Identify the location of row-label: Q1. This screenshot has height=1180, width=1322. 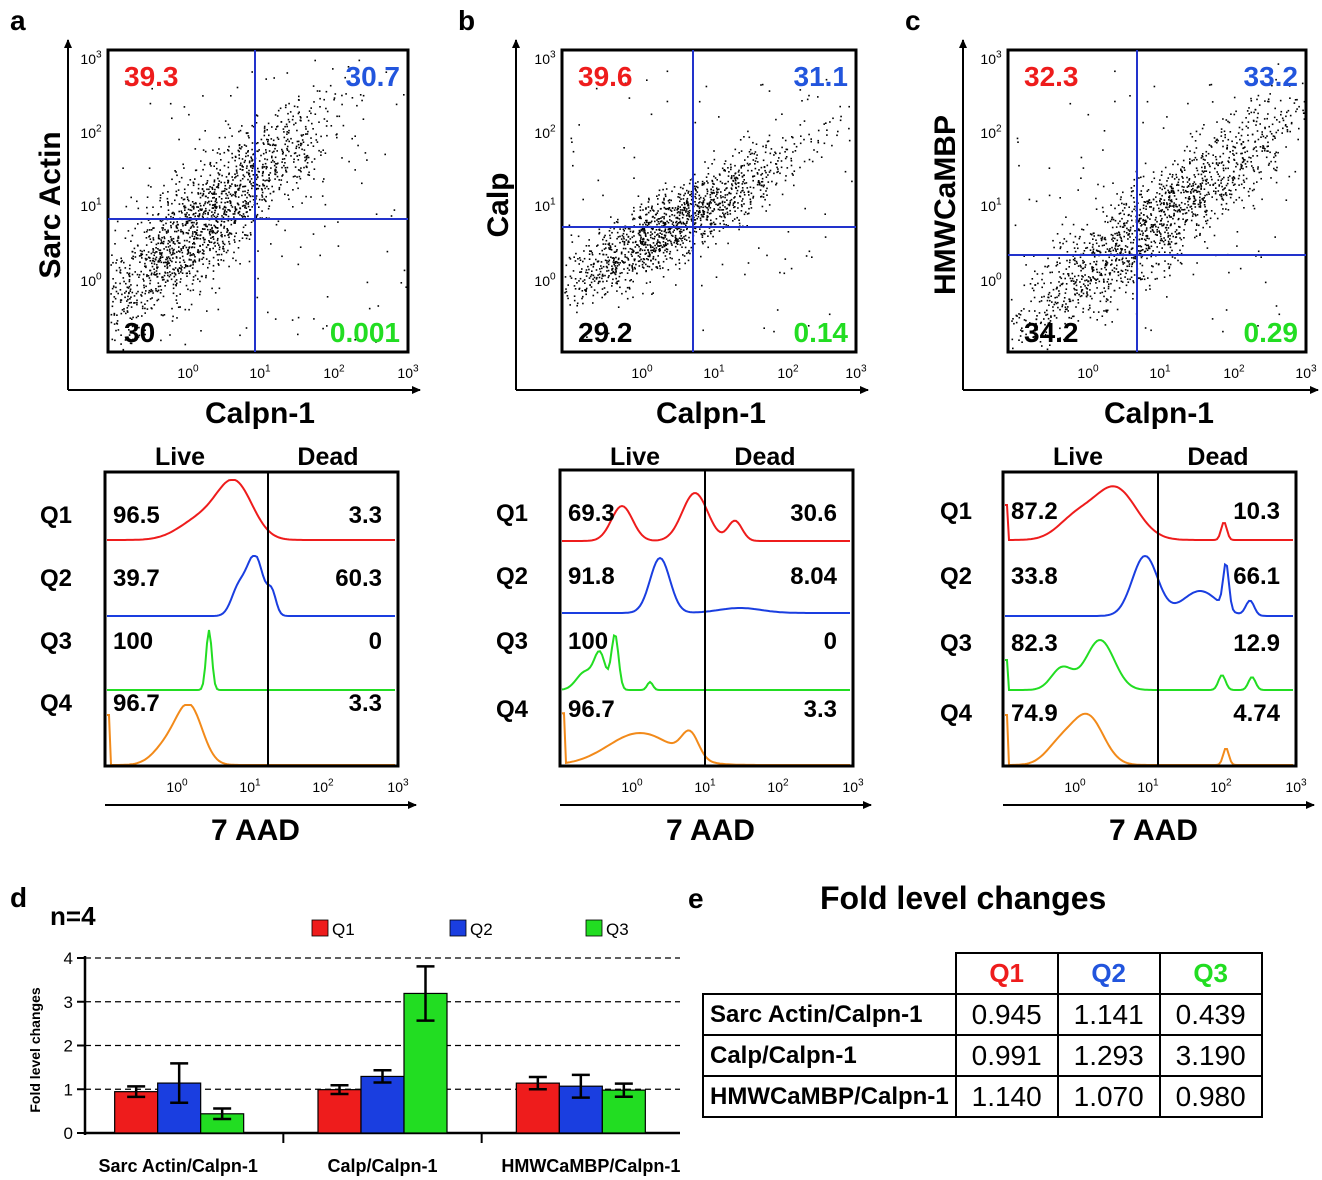
(56, 515).